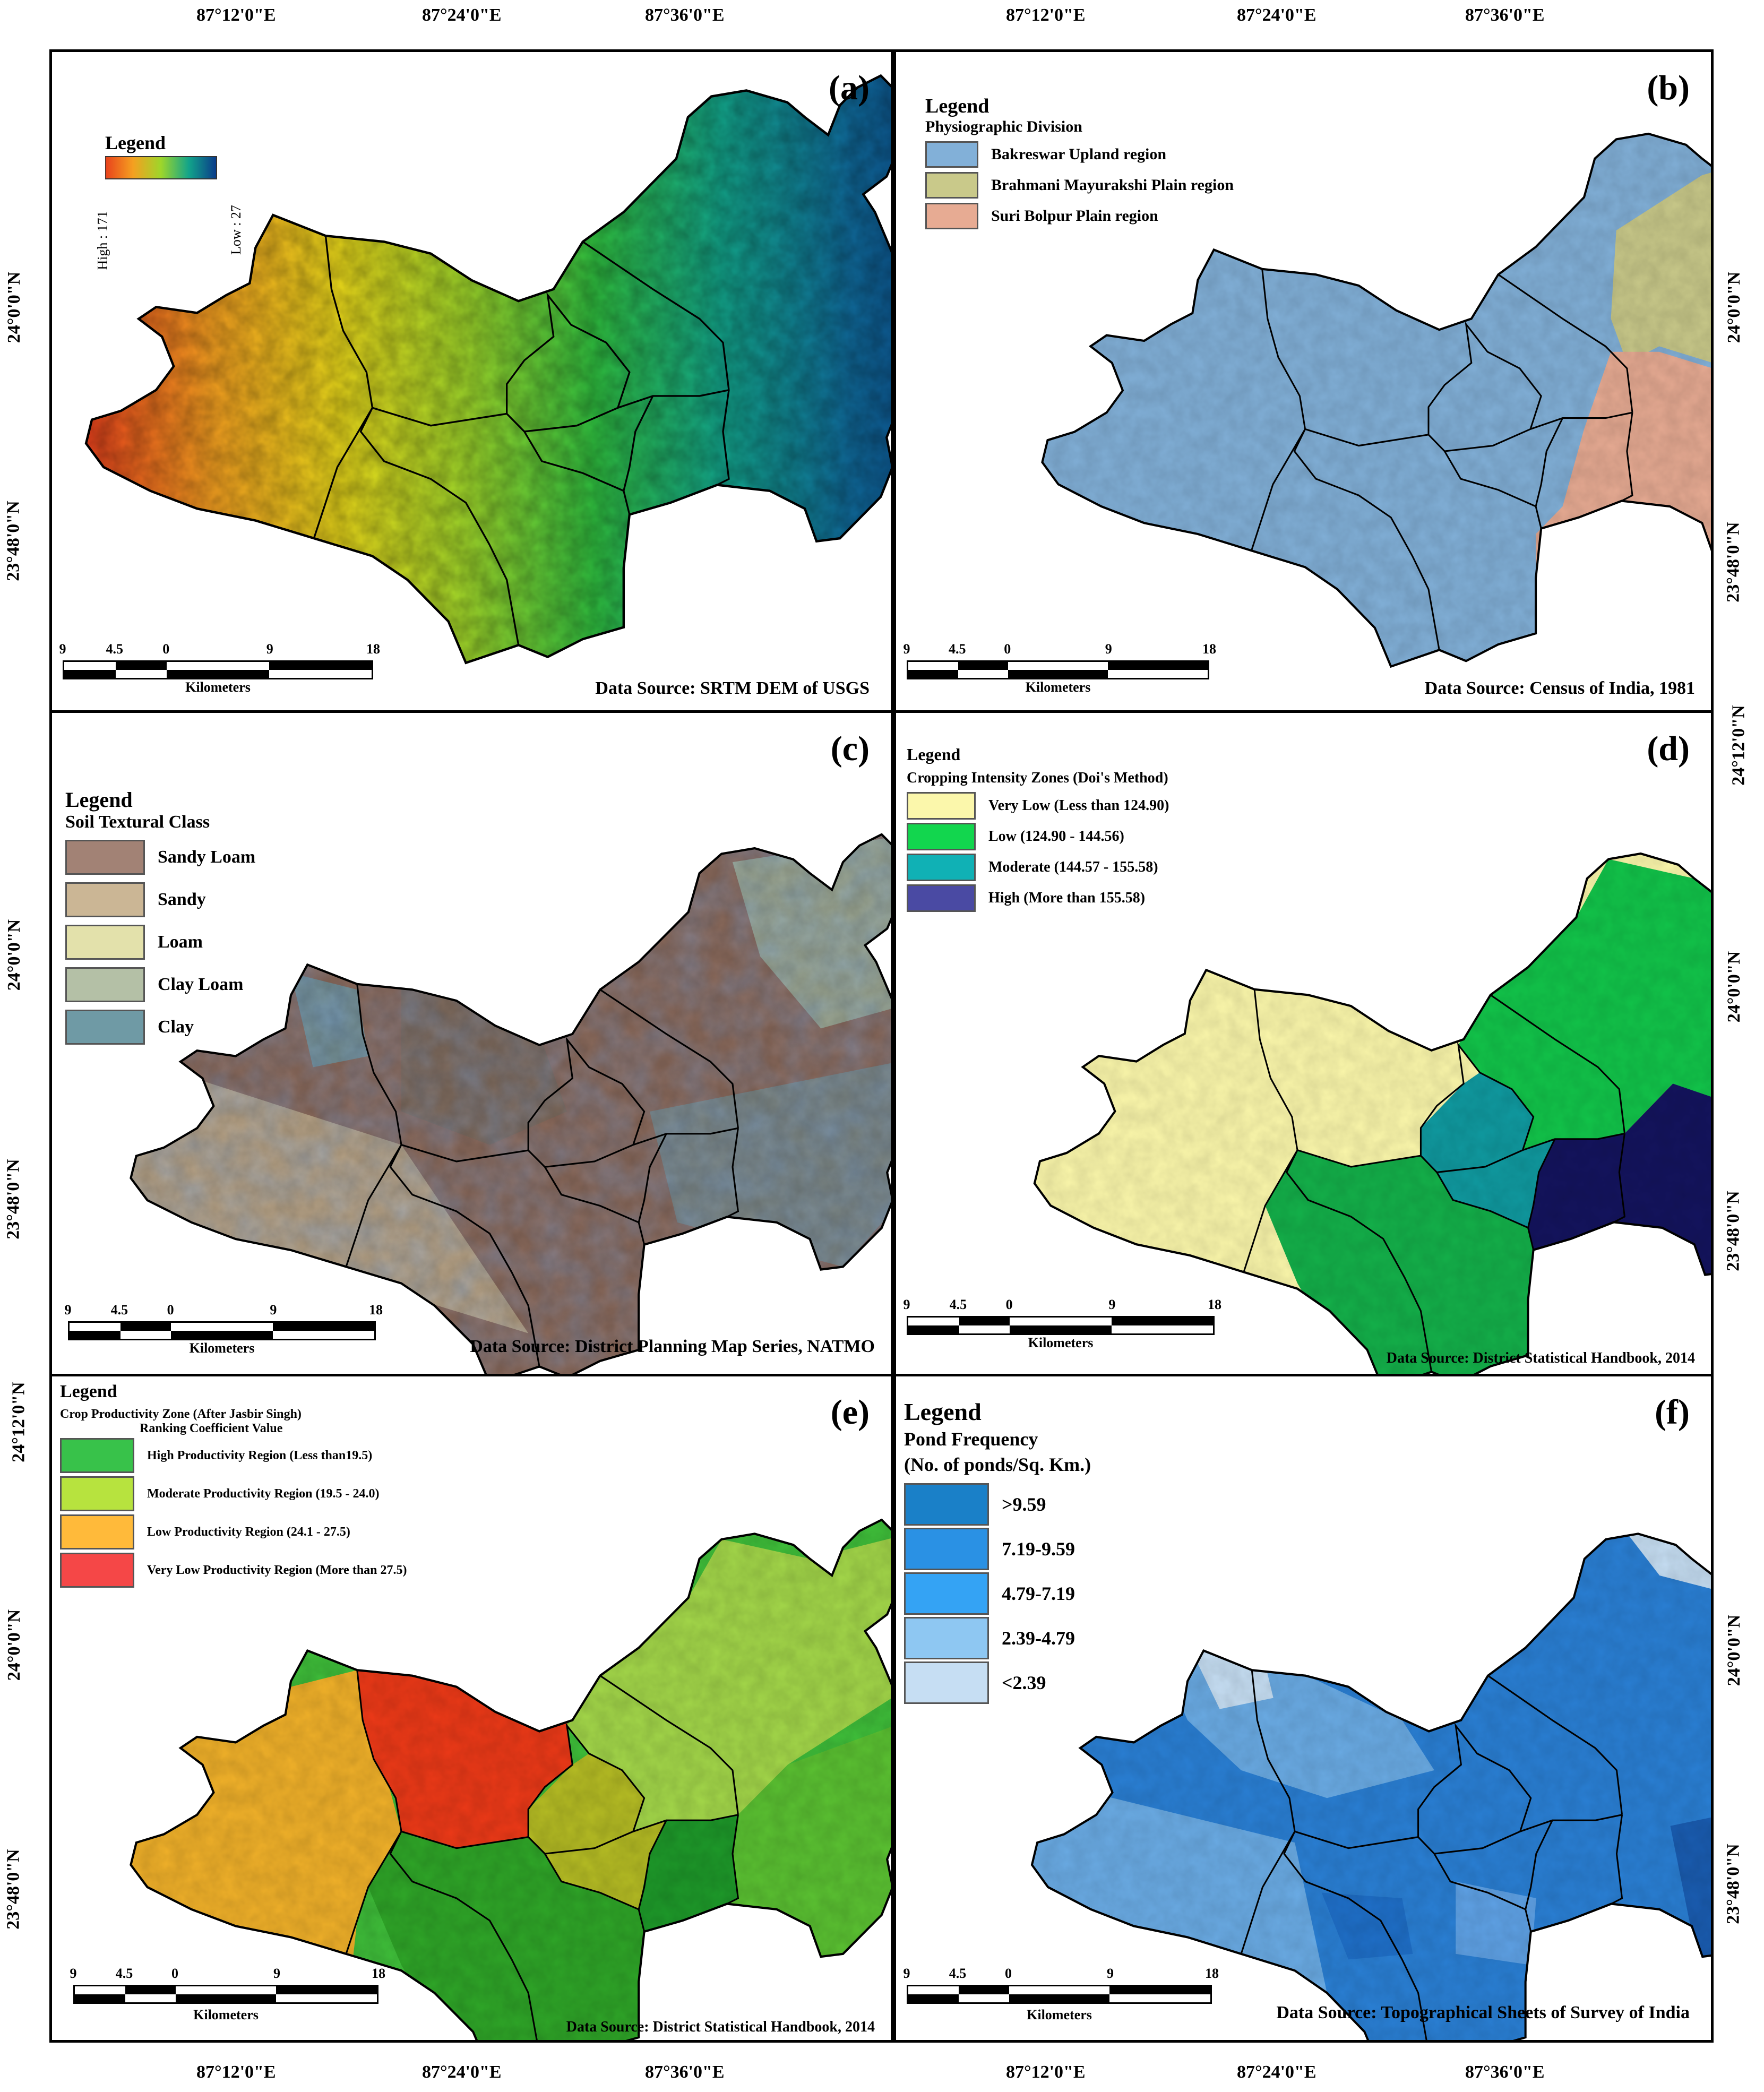 The height and width of the screenshot is (2092, 1764). I want to click on legend-item: Clay, so click(160, 1027).